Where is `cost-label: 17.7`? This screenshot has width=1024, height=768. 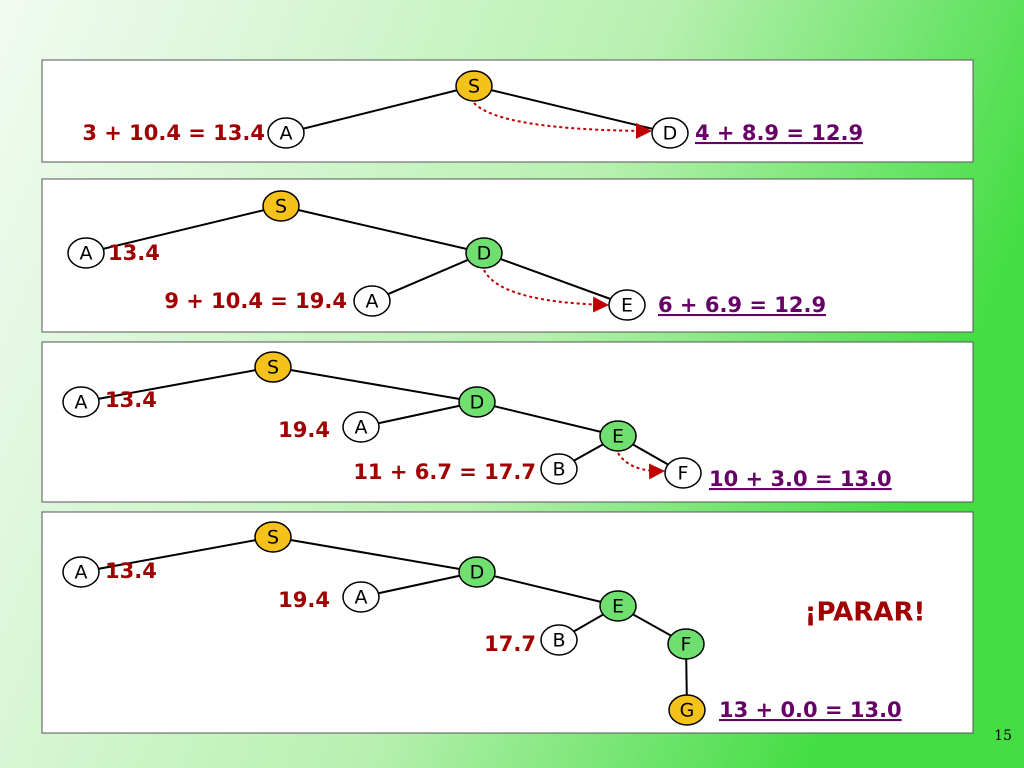
cost-label: 17.7 is located at coordinates (510, 644).